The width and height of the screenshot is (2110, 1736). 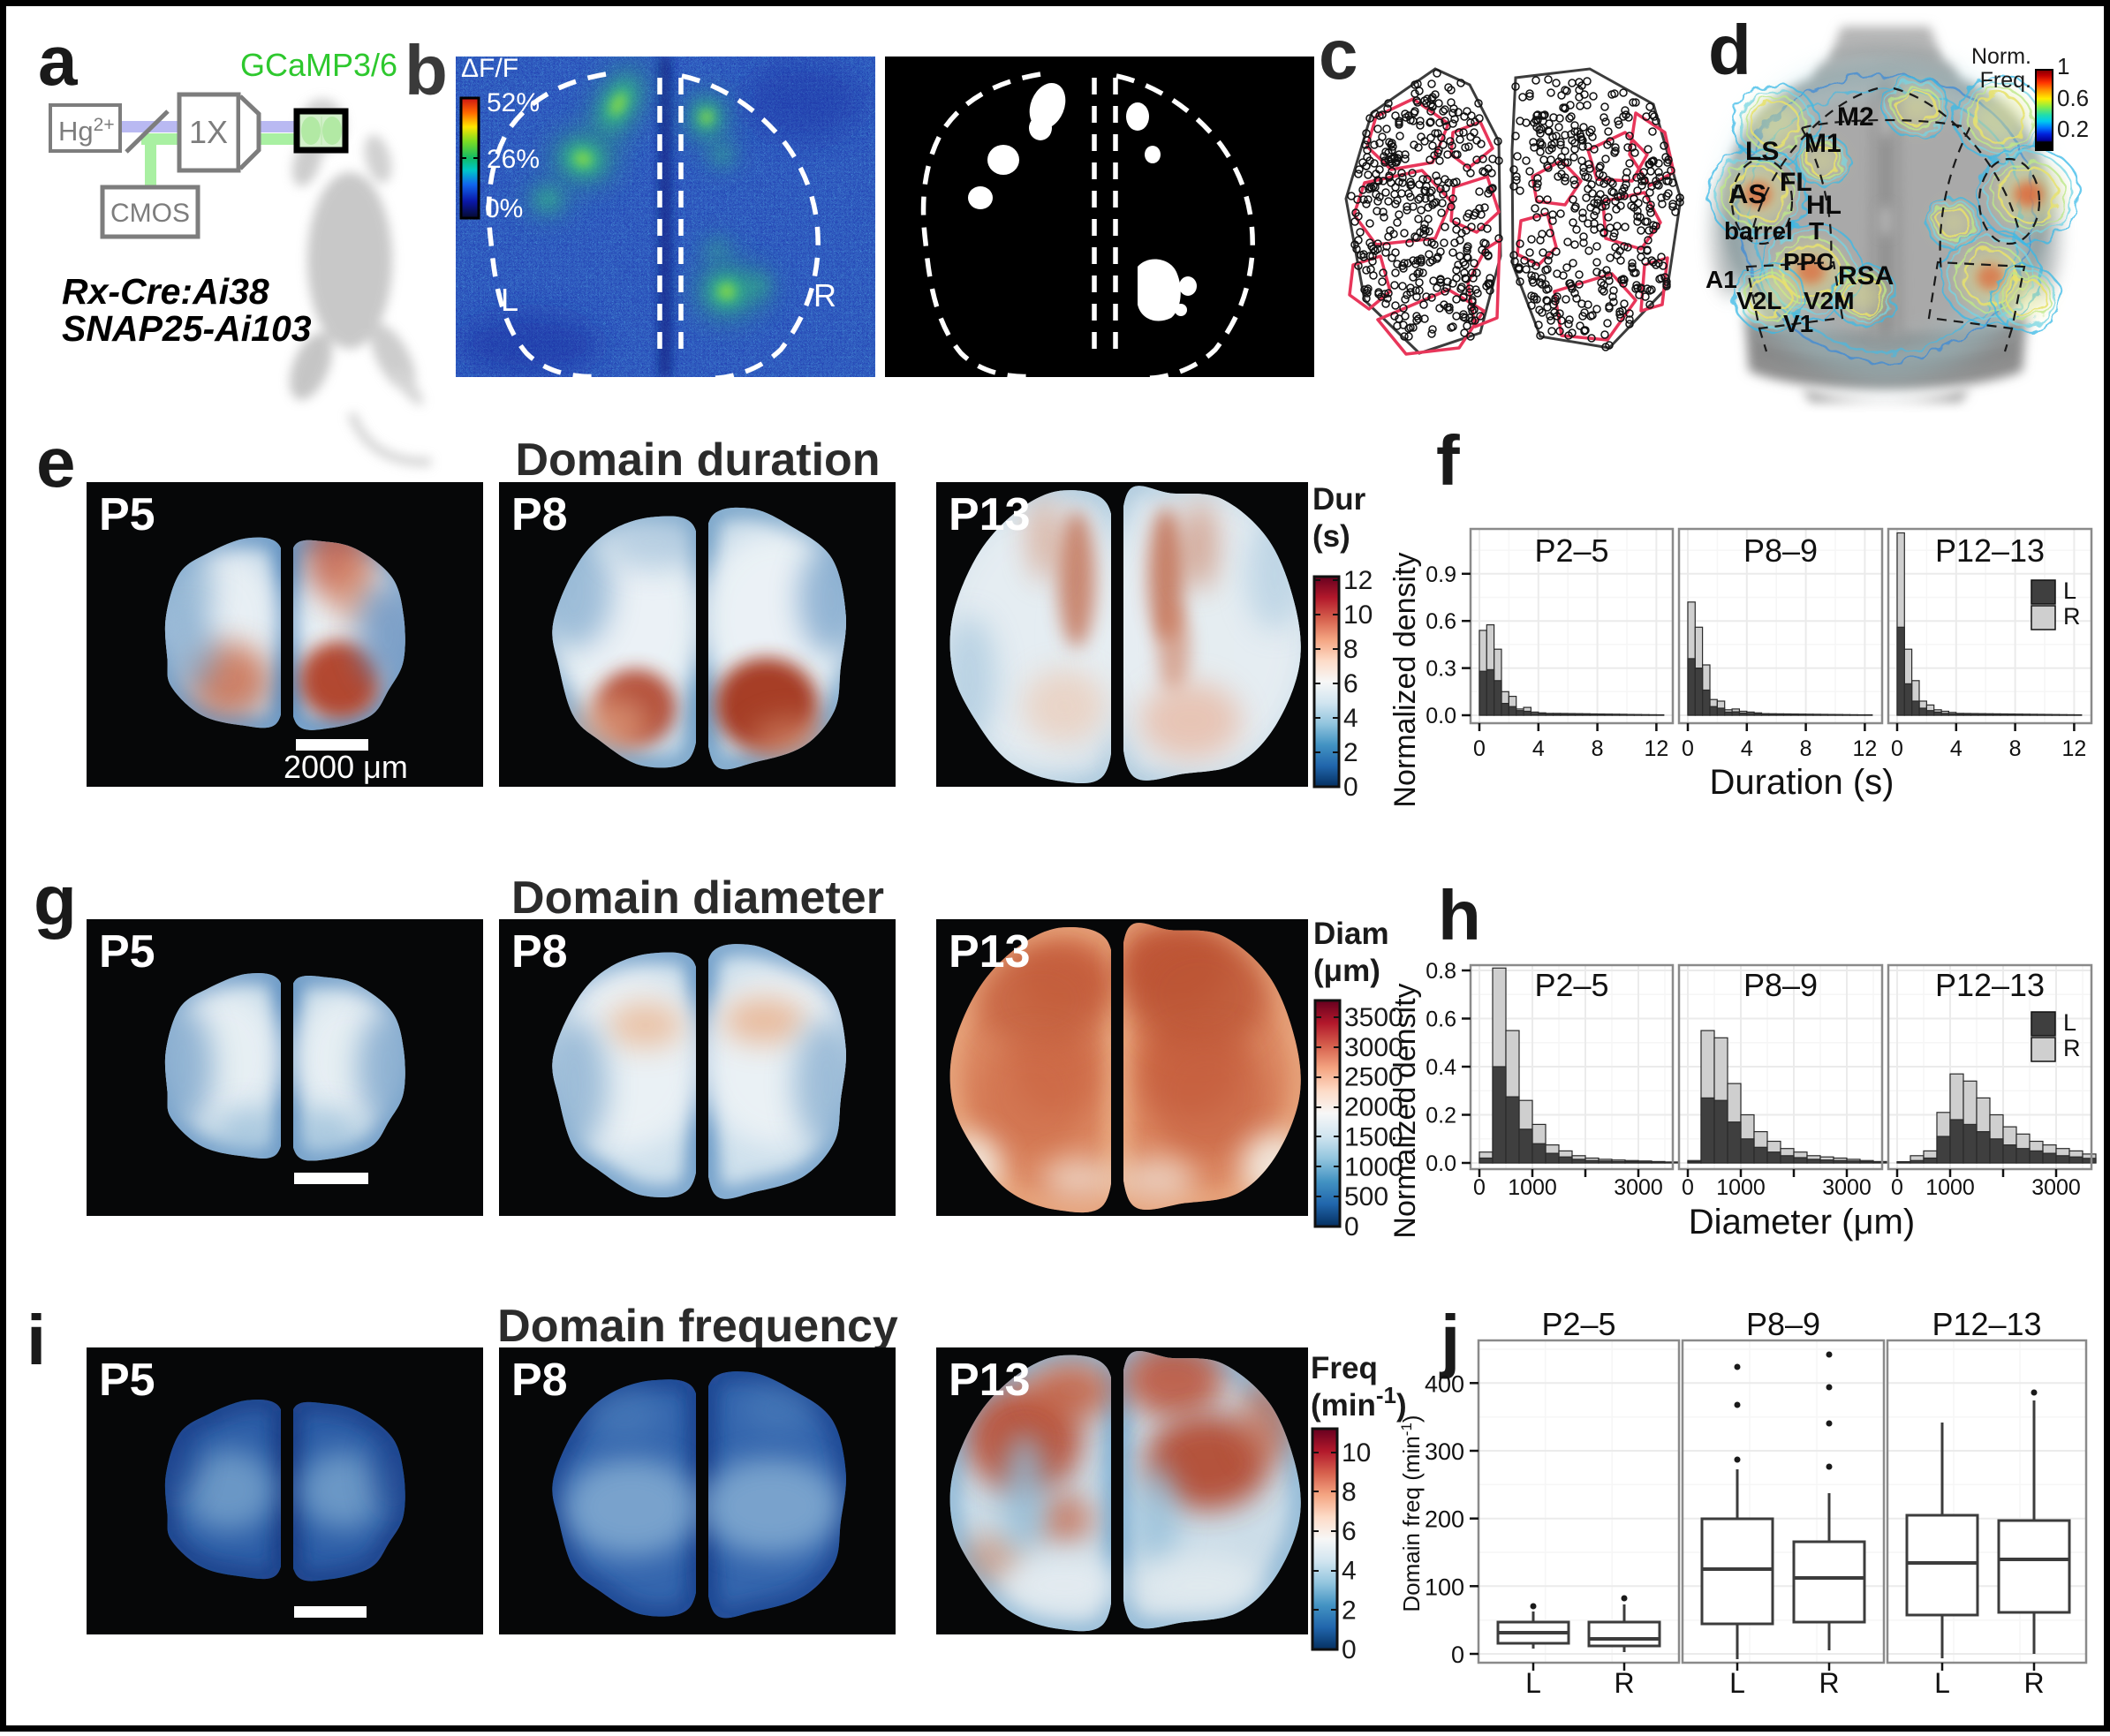 I want to click on svg-text: 2000 μm, so click(x=346, y=767).